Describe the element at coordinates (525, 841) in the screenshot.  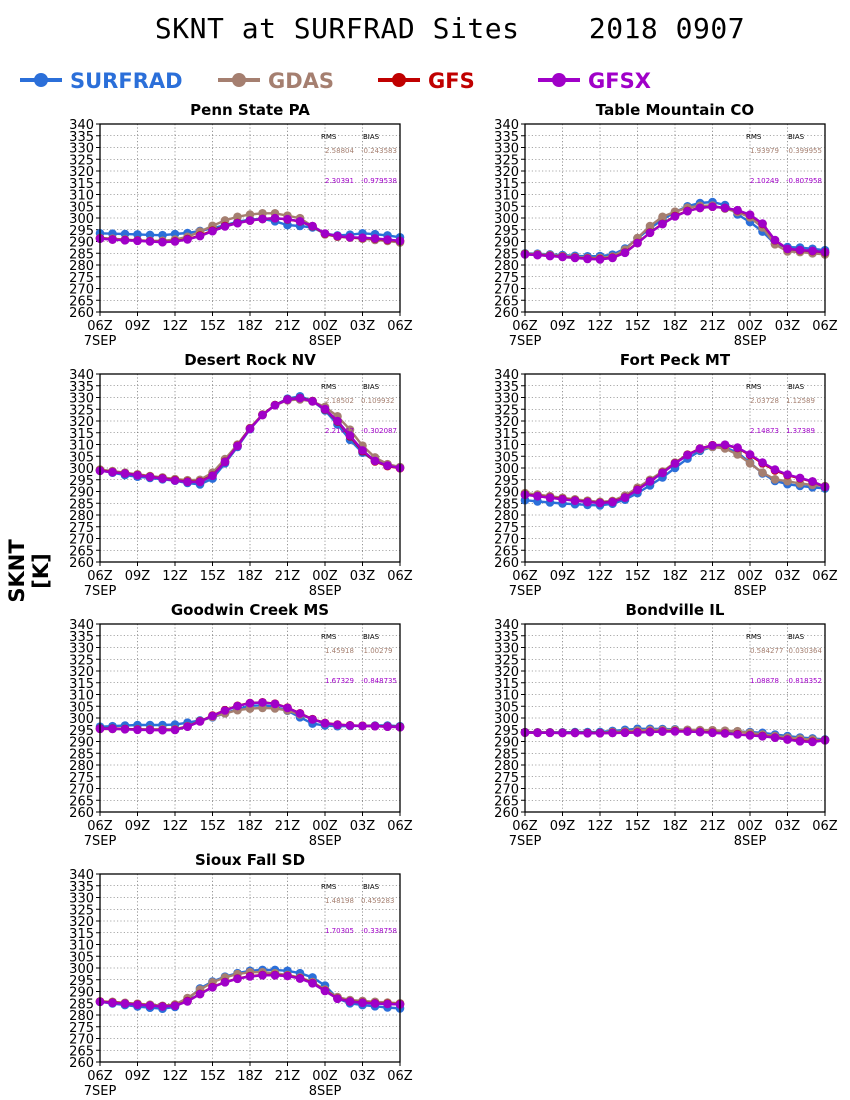
I see `x-date-label: 7SEP` at that location.